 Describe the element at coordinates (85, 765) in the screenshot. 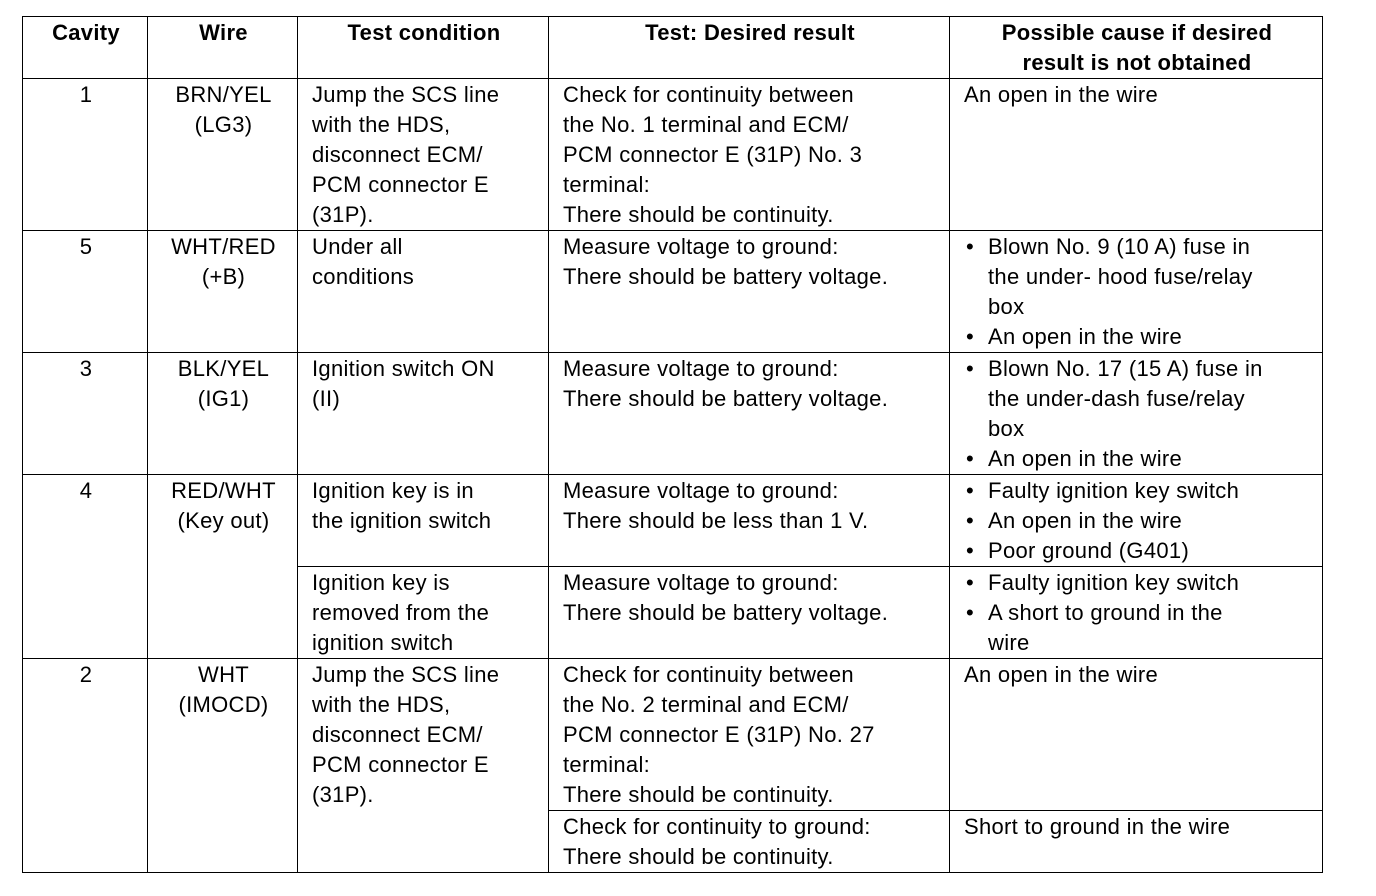

I see `cavity-cell: 2` at that location.